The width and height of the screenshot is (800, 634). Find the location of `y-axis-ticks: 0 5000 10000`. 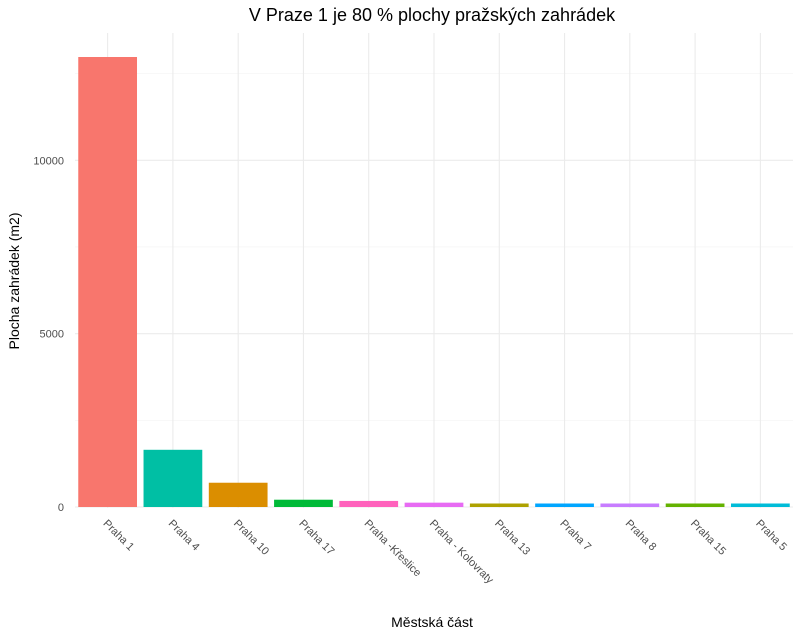

y-axis-ticks: 0 5000 10000 is located at coordinates (48, 334).